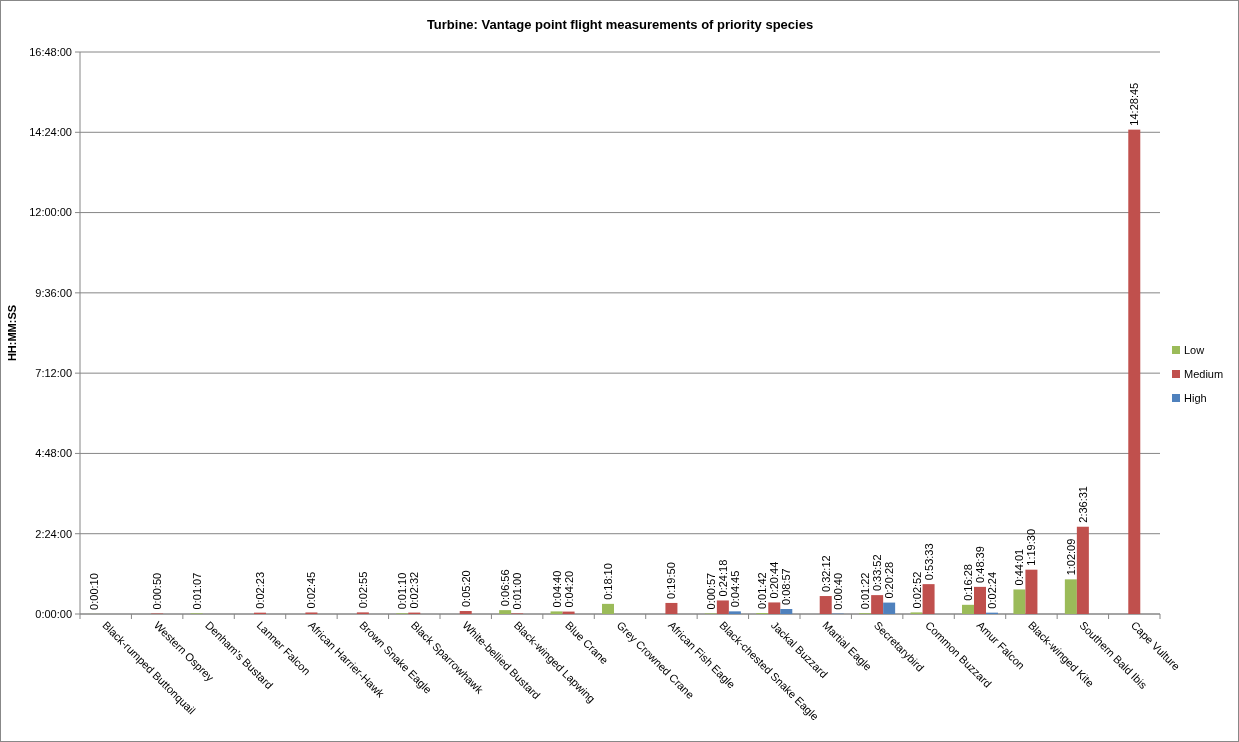 This screenshot has height=742, width=1239. What do you see at coordinates (837, 591) in the screenshot?
I see `data-label: 0:00:40` at bounding box center [837, 591].